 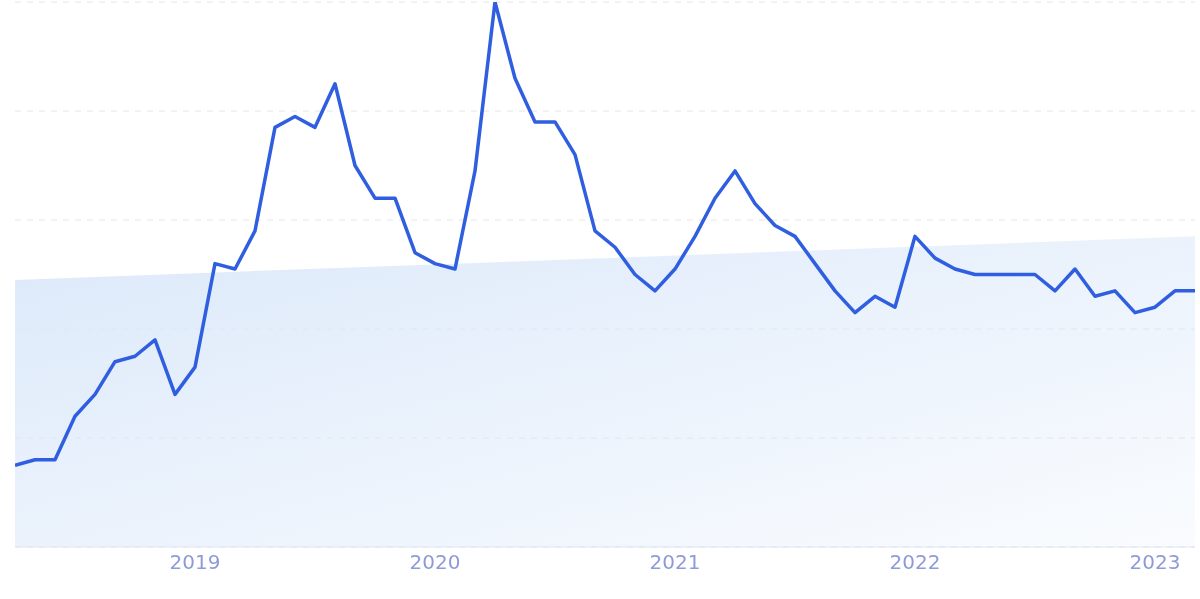 I want to click on x-tick-label: 2021, so click(x=675, y=562).